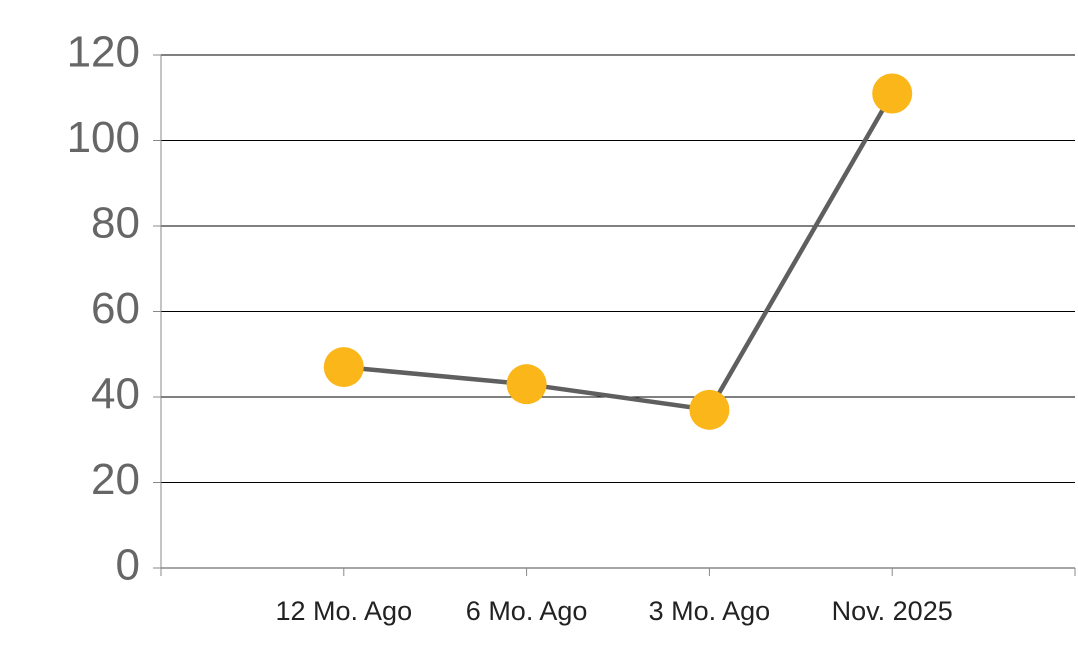 The width and height of the screenshot is (1078, 663). Describe the element at coordinates (343, 611) in the screenshot. I see `x-tick-label: 12 Mo. Ago` at that location.